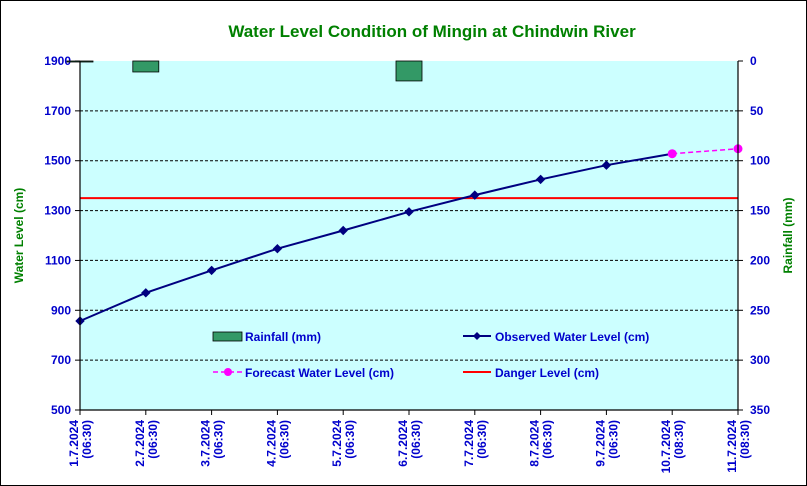 This screenshot has width=807, height=486. I want to click on x-tick-label: 6.7.2024(06:30), so click(409, 443).